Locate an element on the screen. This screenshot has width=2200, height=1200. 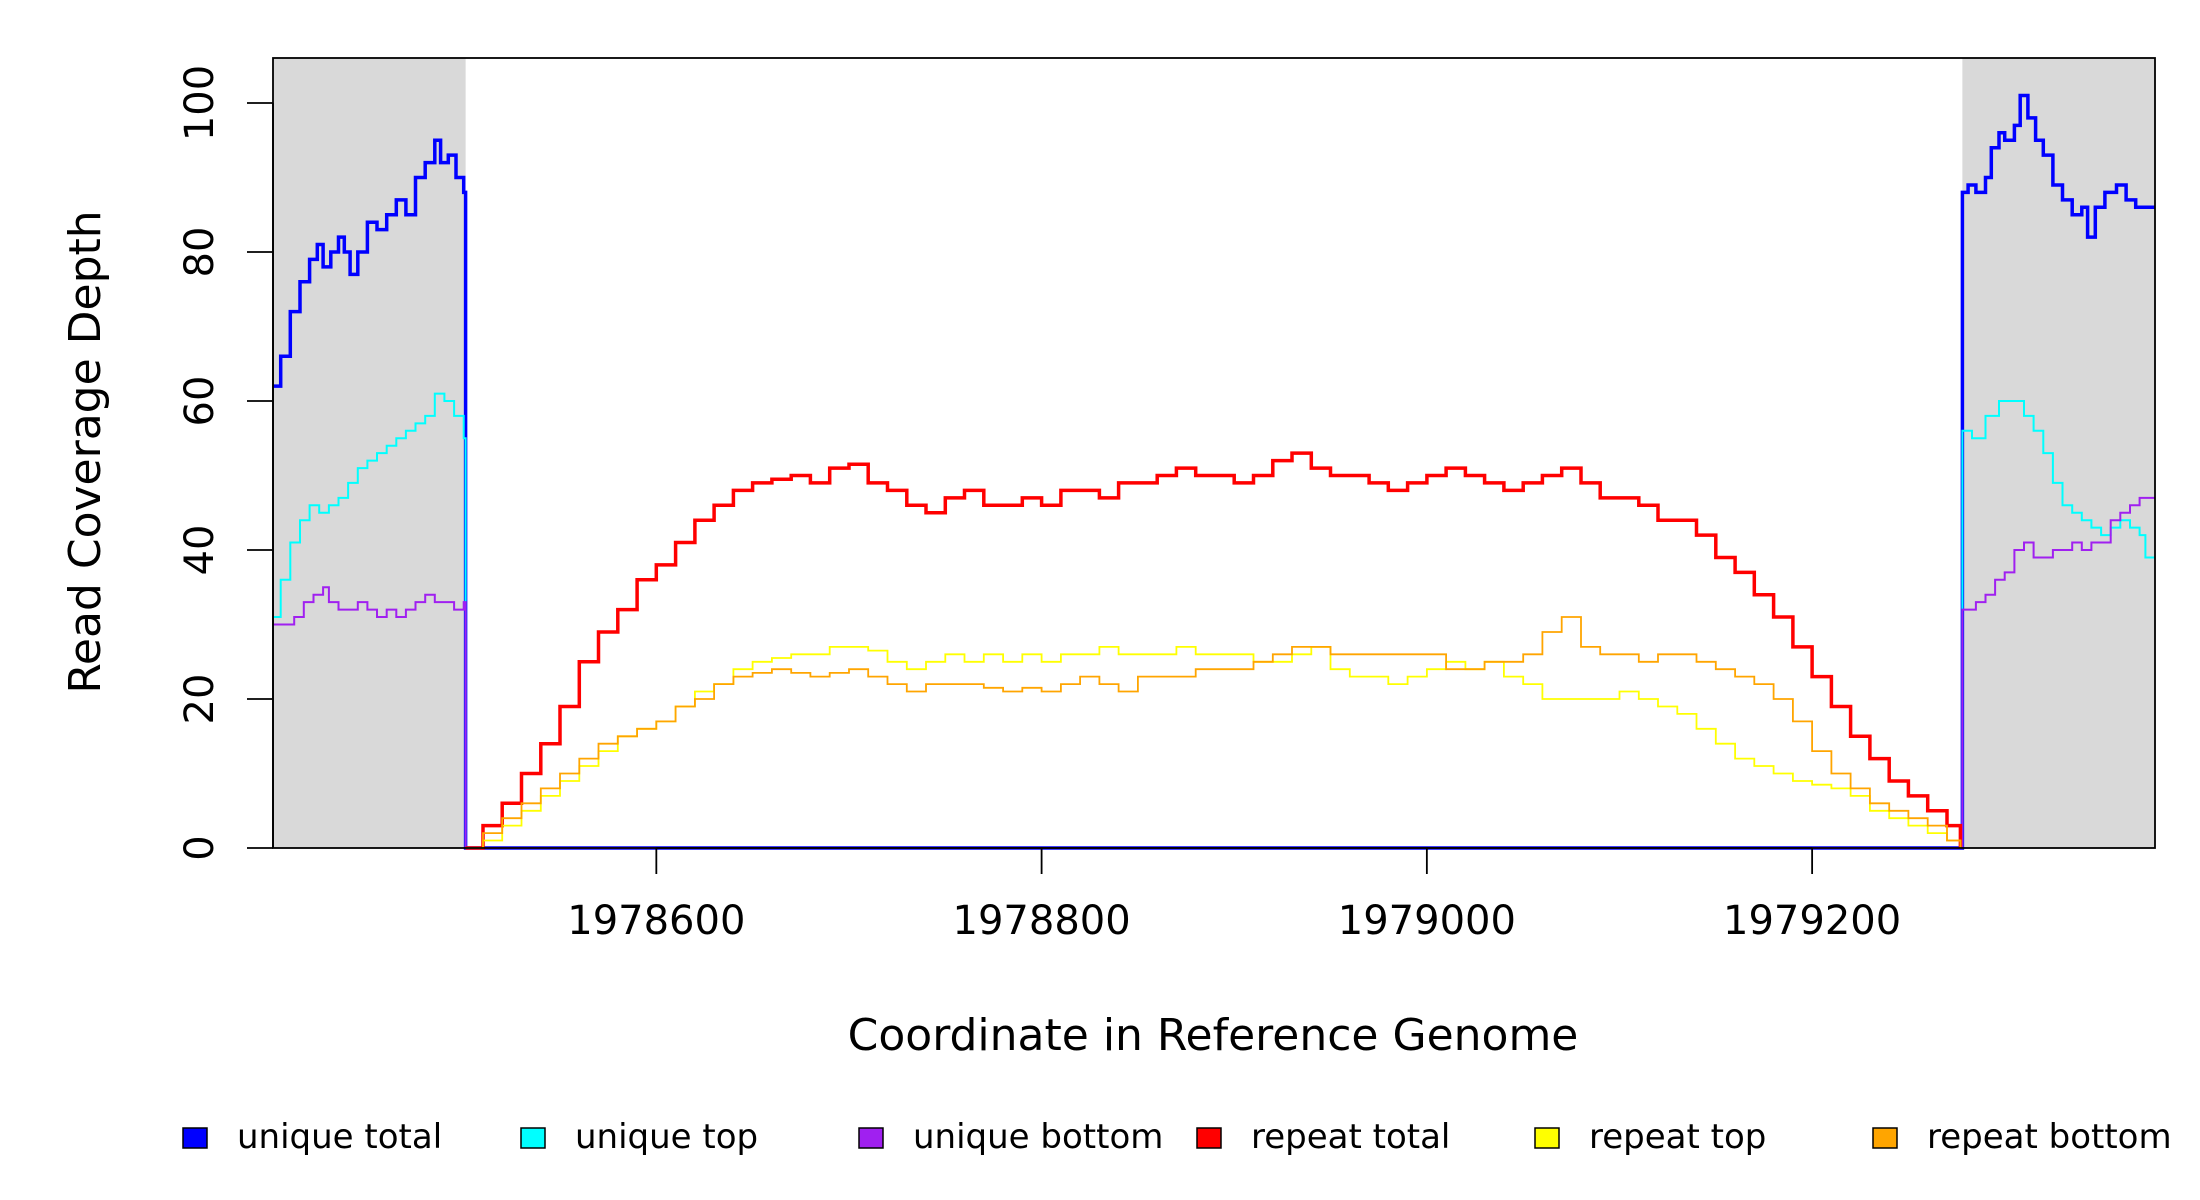
y-tick-label: 60 is located at coordinates (200, 401).